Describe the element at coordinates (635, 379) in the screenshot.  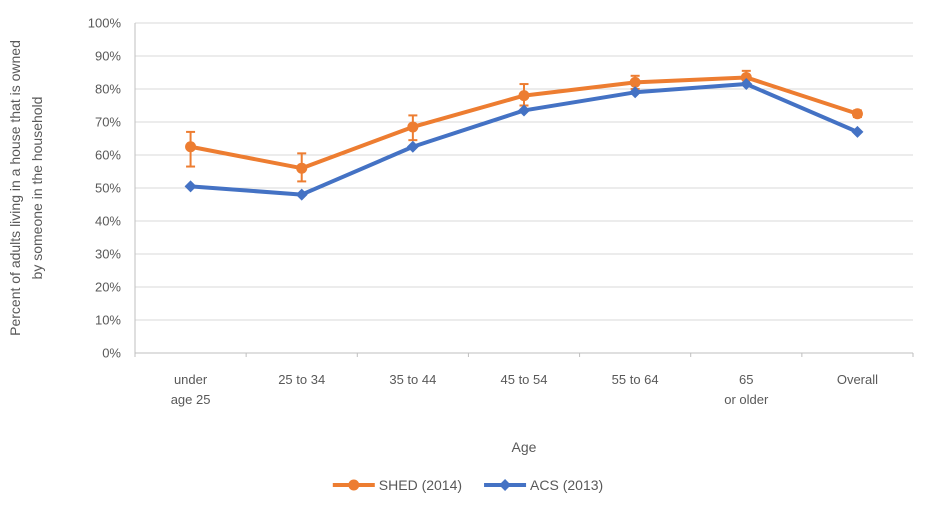
I see `x-category-label: 55 to 64` at that location.